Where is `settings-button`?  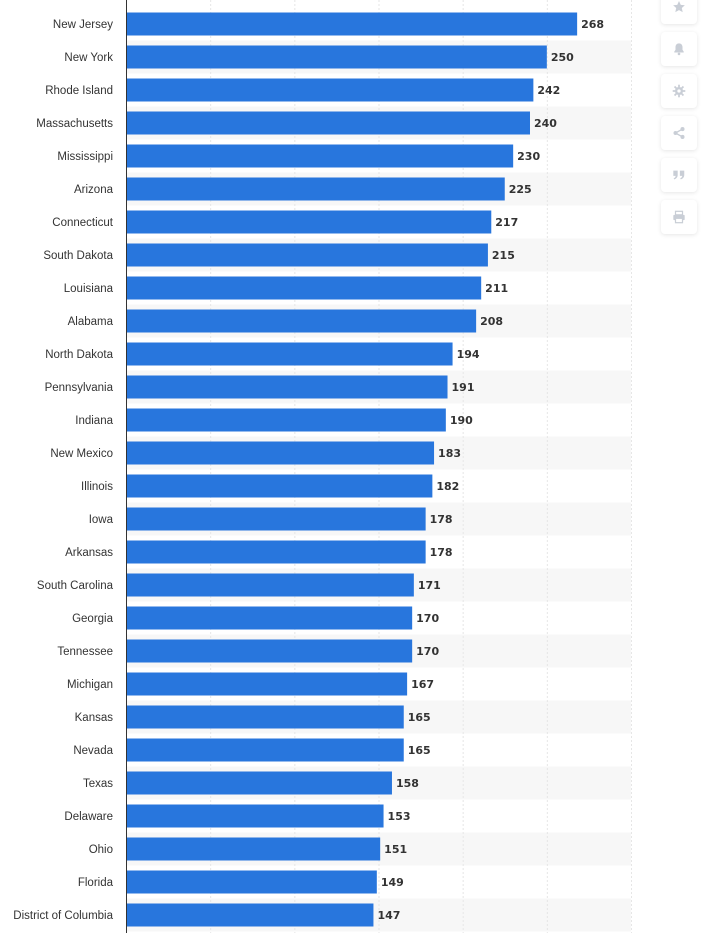
settings-button is located at coordinates (679, 91).